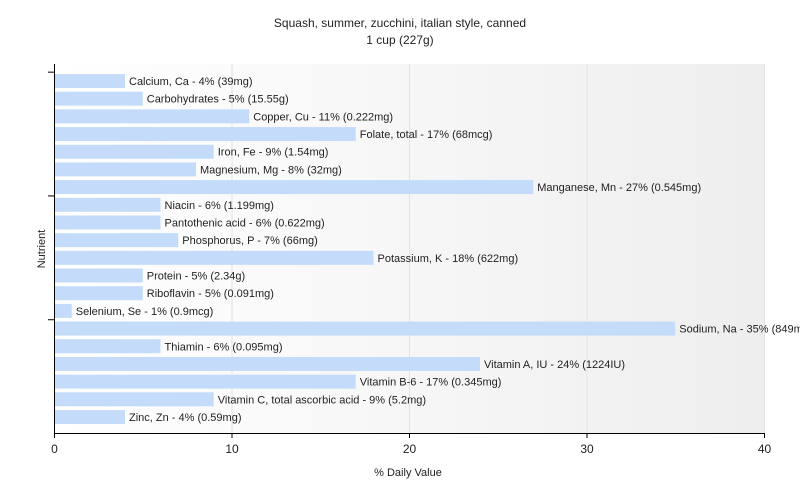 The image size is (800, 500). What do you see at coordinates (431, 383) in the screenshot?
I see `bar-label: Vitamin B-6 - 17% (0.345mg)` at bounding box center [431, 383].